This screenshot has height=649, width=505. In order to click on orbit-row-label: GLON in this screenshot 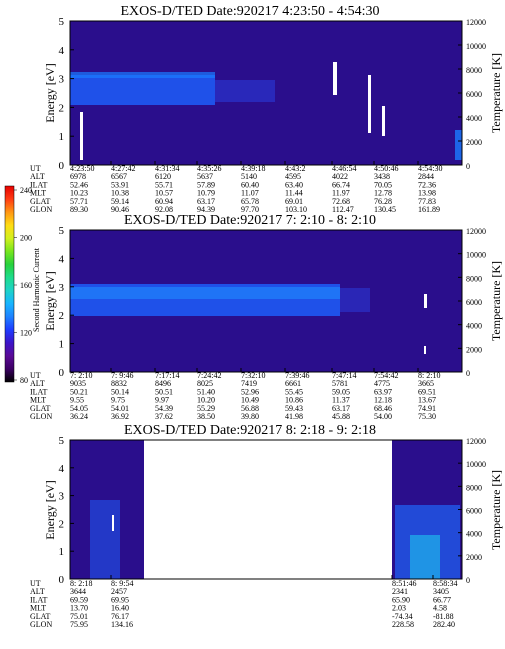, I will do `click(41, 209)`.